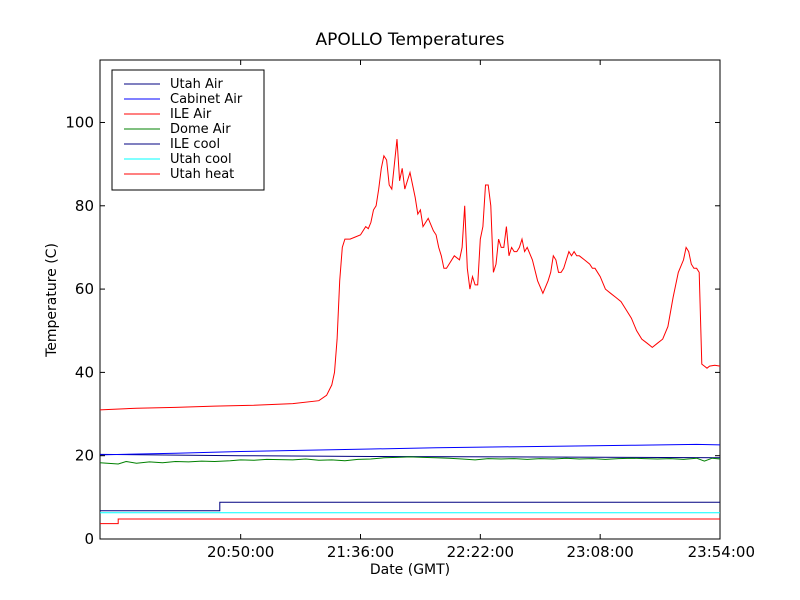  Describe the element at coordinates (410, 460) in the screenshot. I see `series-line-dome-air` at that location.